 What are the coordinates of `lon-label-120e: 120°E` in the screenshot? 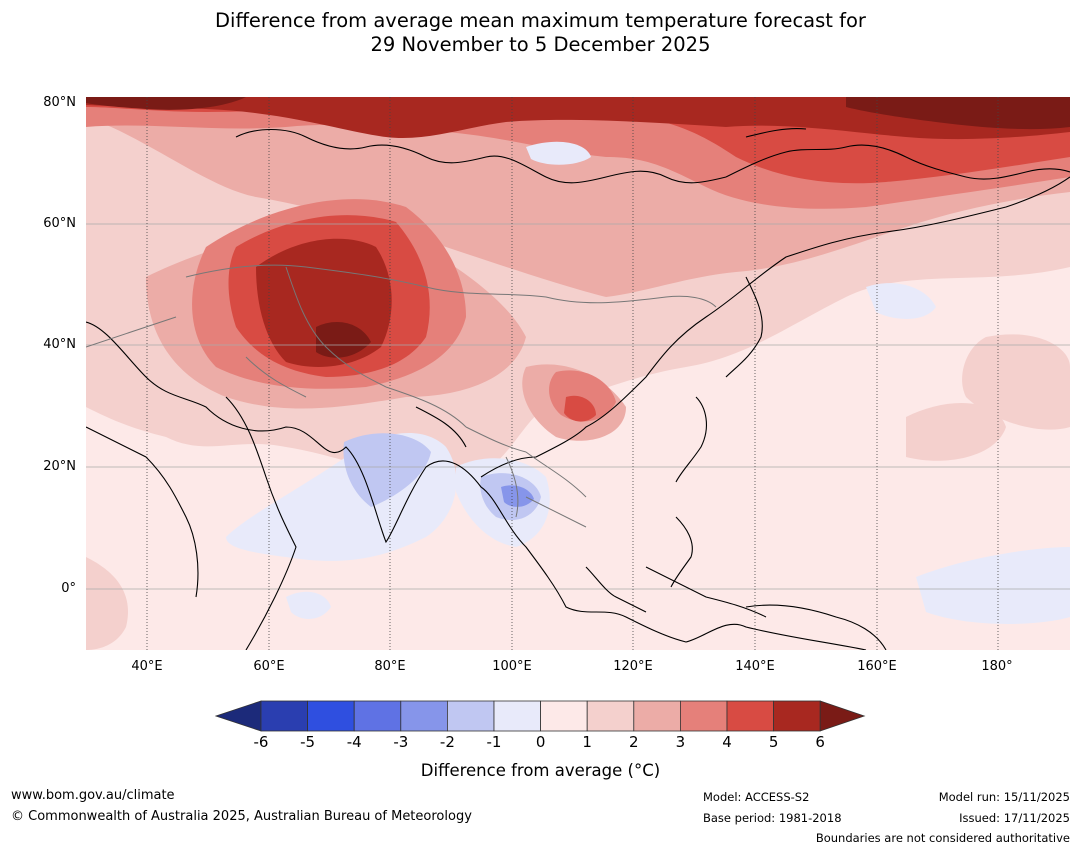 It's located at (633, 666).